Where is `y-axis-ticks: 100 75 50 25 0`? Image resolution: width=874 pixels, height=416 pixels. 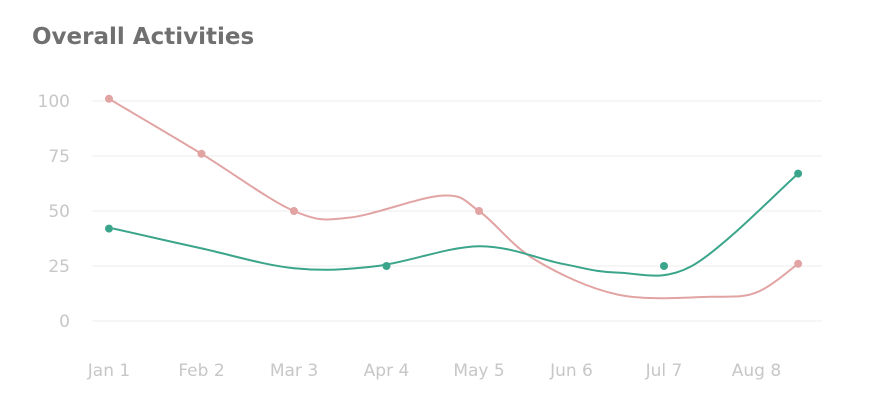
y-axis-ticks: 100 75 50 25 0 is located at coordinates (54, 212).